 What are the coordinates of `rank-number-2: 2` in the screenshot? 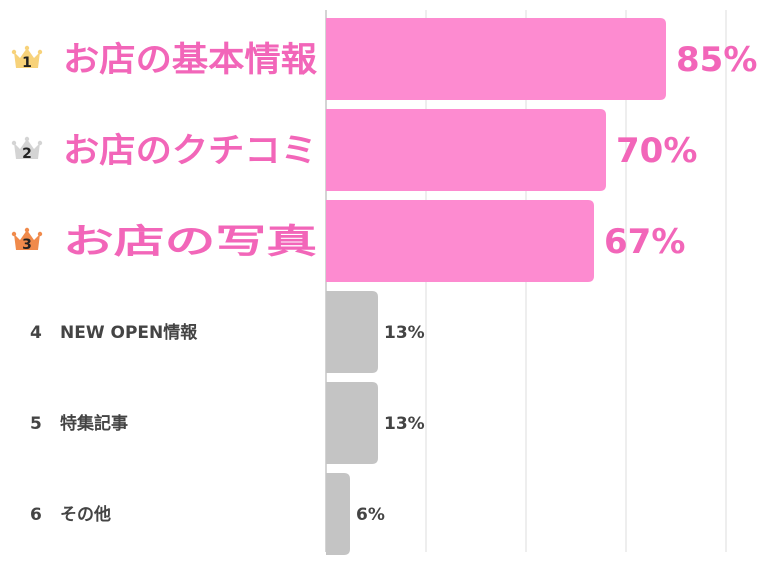 It's located at (27, 154).